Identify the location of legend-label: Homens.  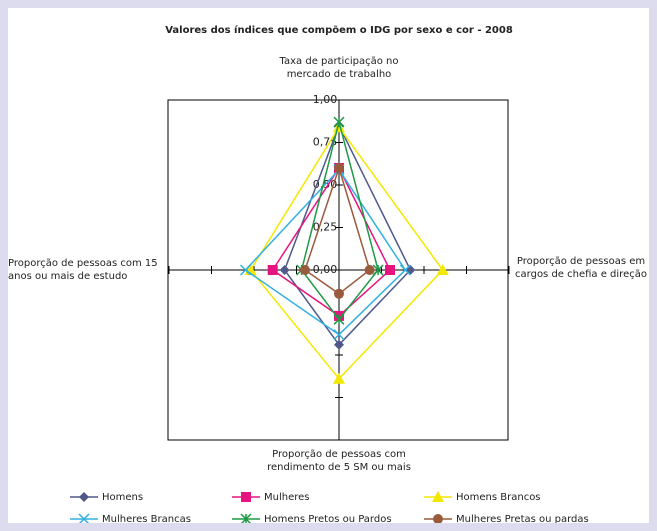
(122, 497).